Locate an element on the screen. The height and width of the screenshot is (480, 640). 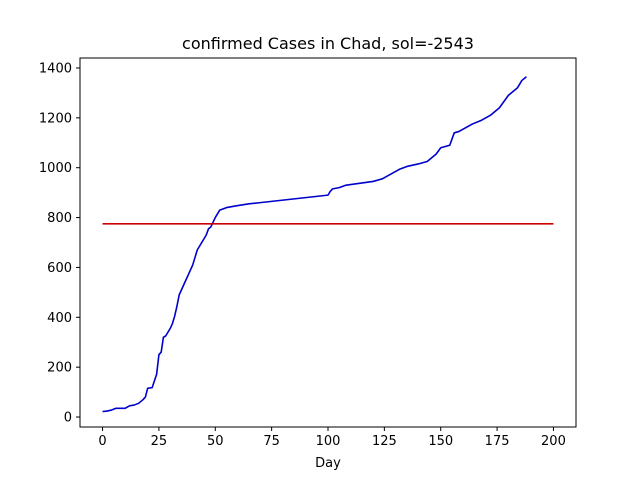
x-tick-label-6: 150 is located at coordinates (440, 441).